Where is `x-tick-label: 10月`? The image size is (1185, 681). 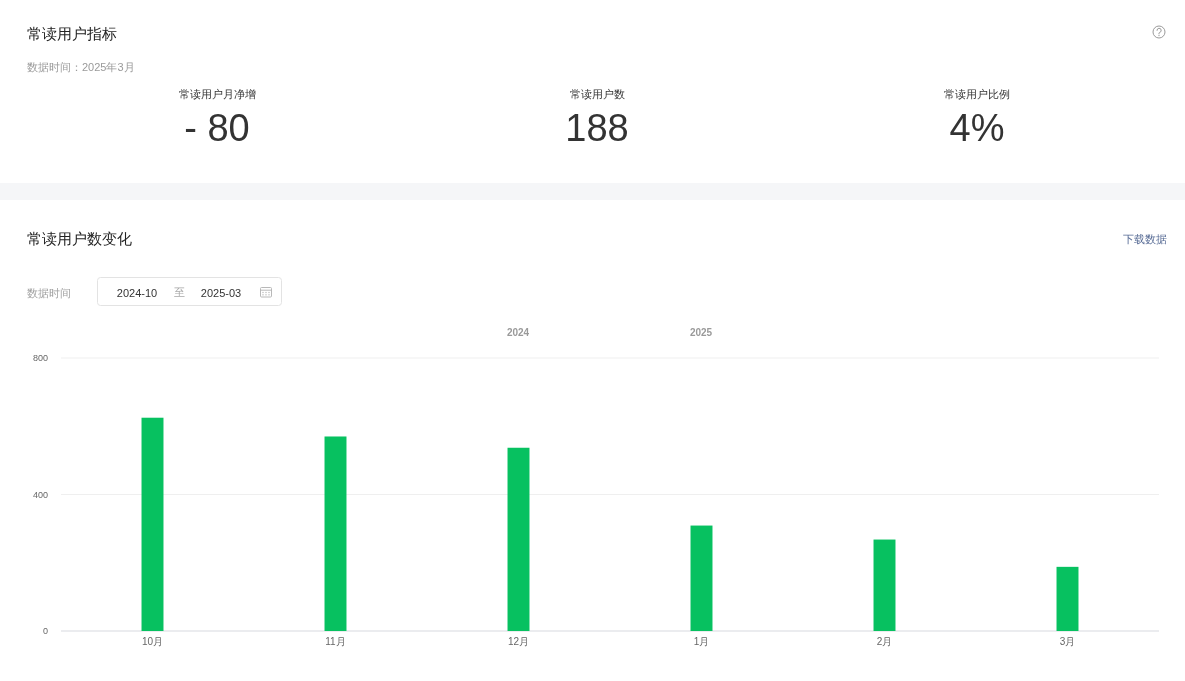 x-tick-label: 10月 is located at coordinates (152, 641).